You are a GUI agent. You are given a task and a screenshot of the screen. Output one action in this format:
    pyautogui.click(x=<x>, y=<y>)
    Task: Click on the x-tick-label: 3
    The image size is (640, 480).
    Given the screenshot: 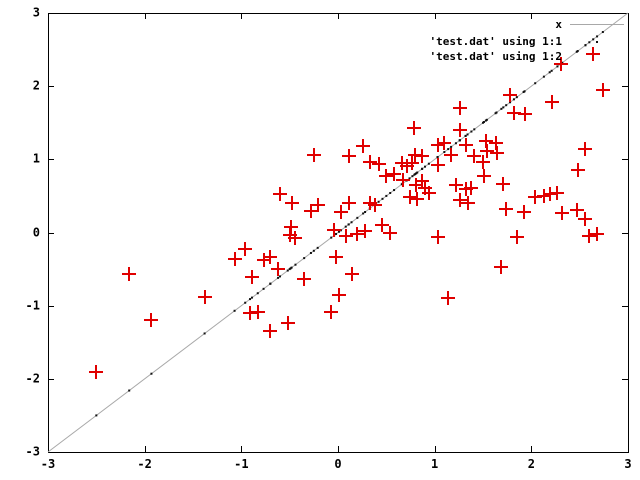 What is the action you would take?
    pyautogui.click(x=628, y=464)
    